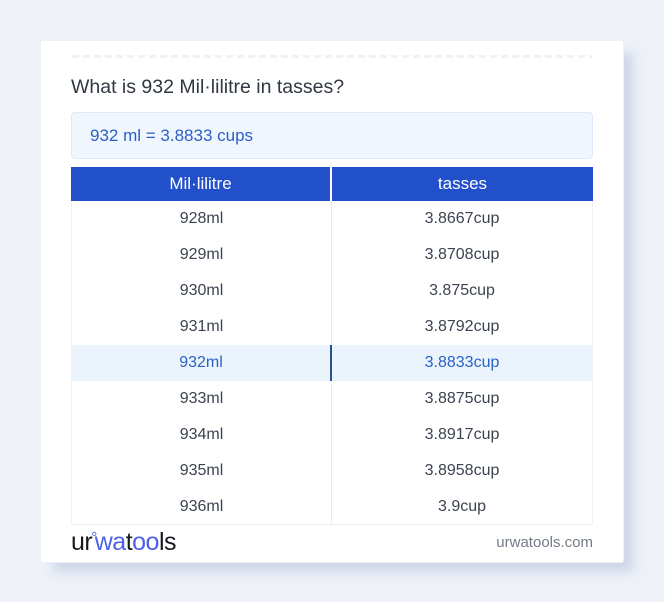 This screenshot has height=602, width=664. I want to click on page-title: What is 932 Mil·lilitre in tasses?, so click(208, 87).